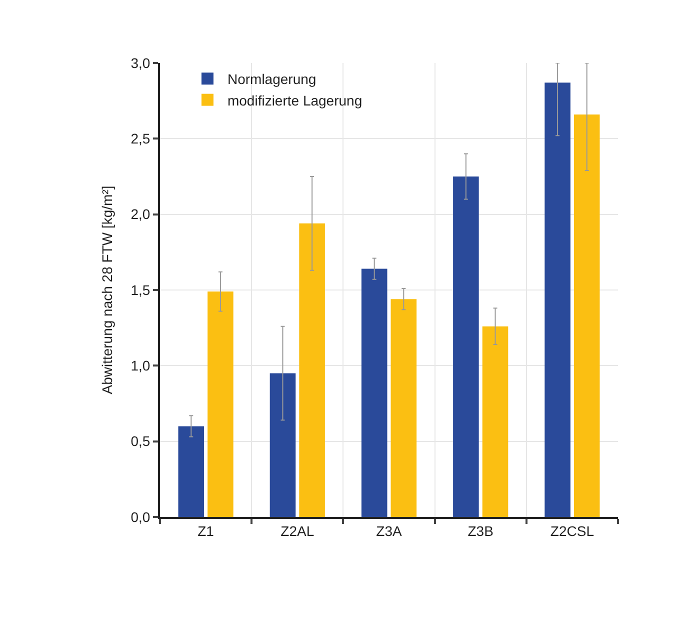 Image resolution: width=700 pixels, height=639 pixels. I want to click on x-tick-label: Z3B, so click(481, 530).